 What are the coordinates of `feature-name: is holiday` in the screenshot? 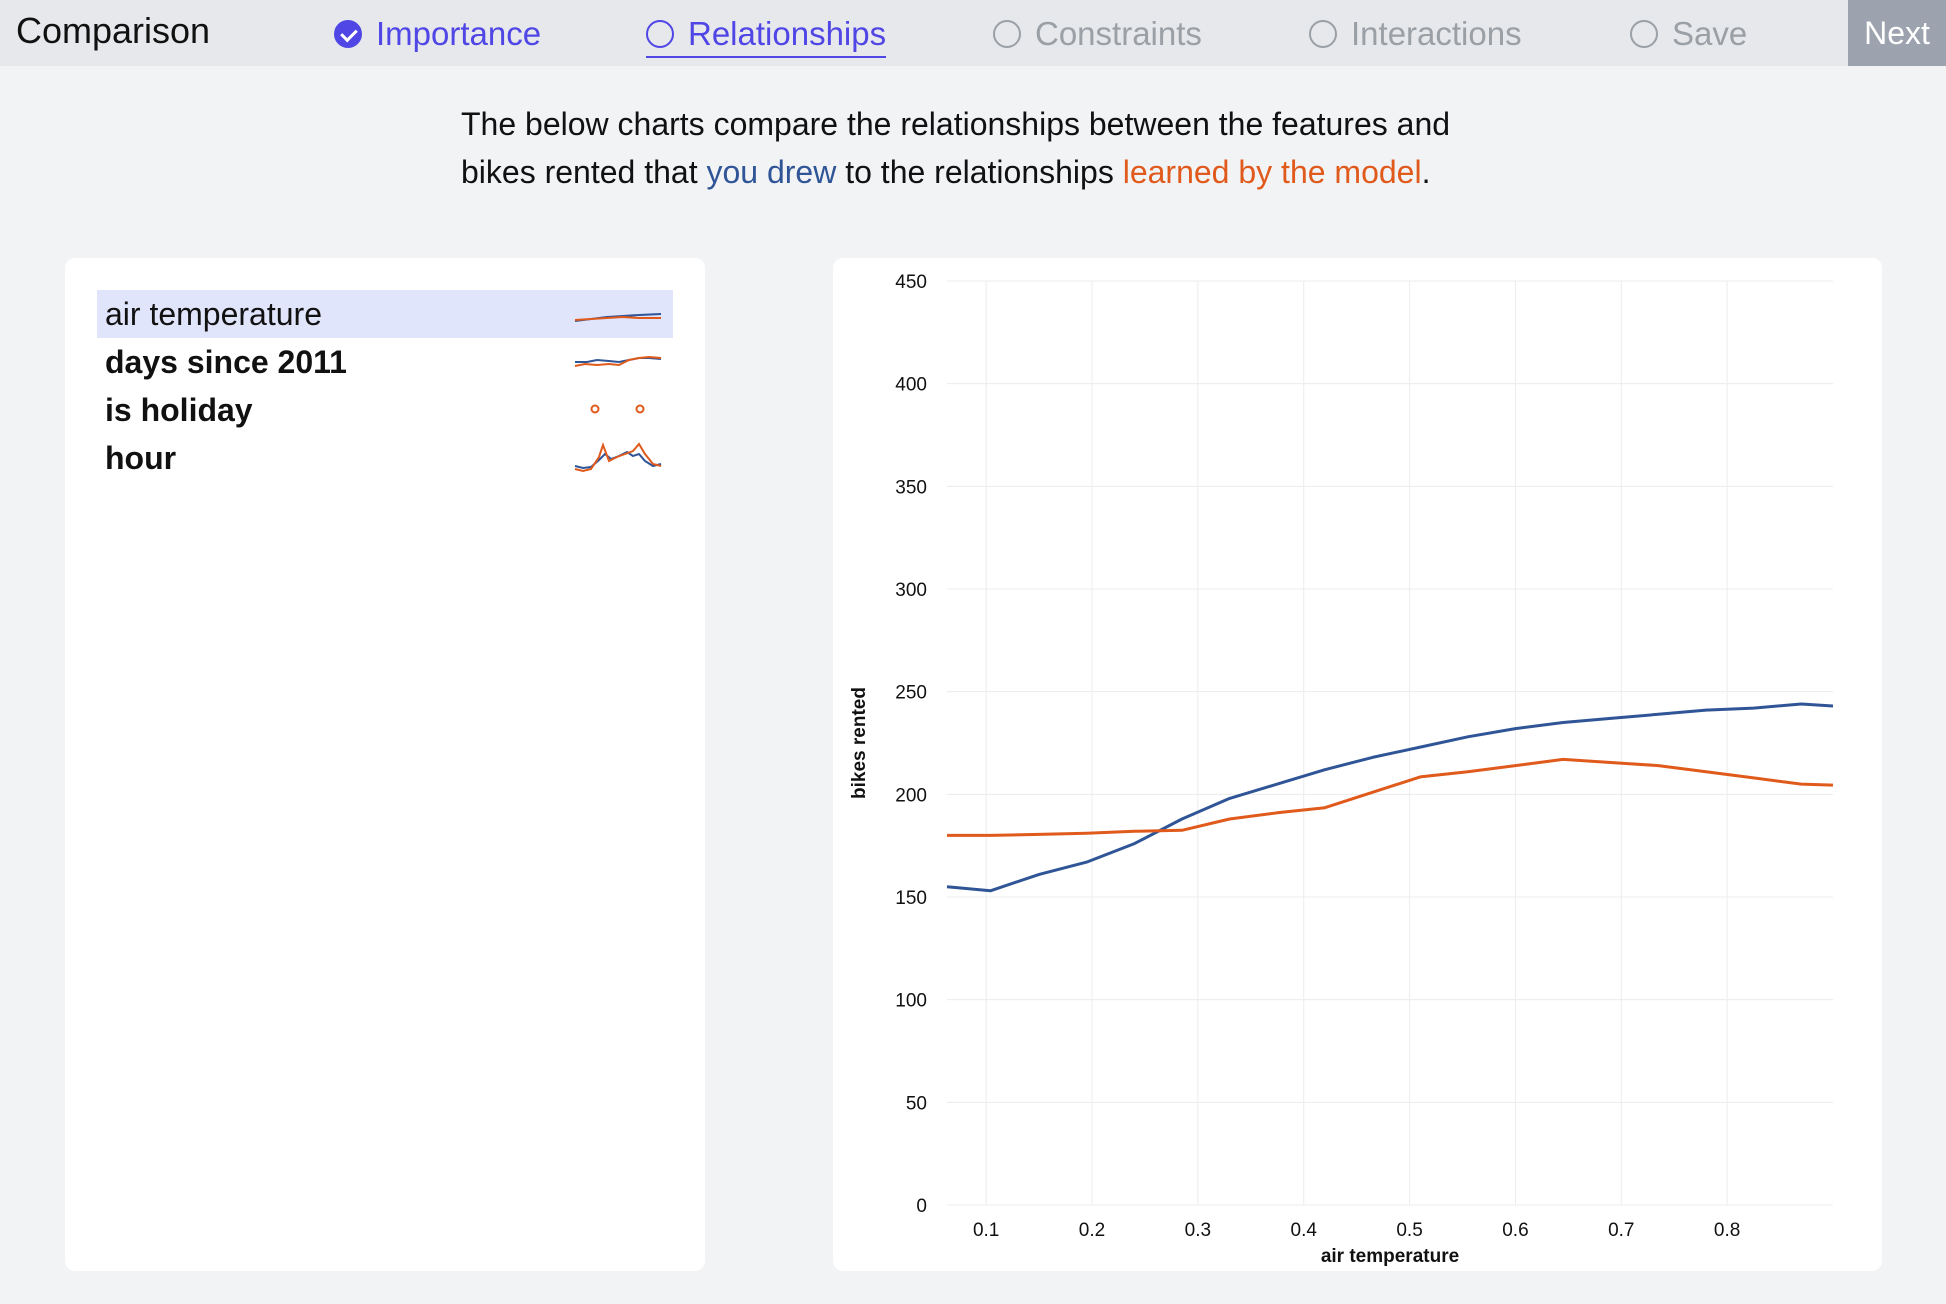 It's located at (179, 410).